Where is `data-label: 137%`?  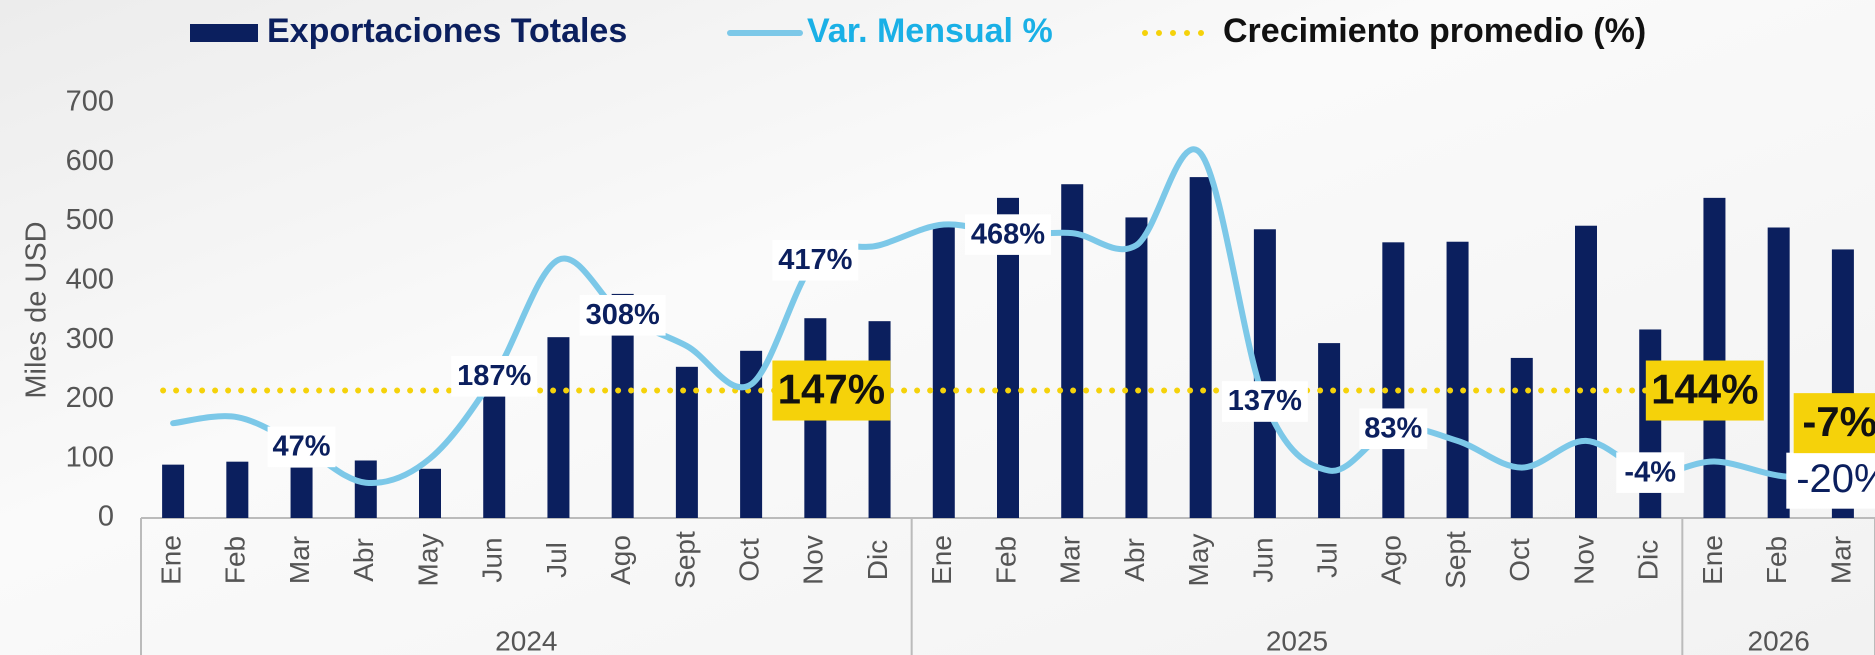 data-label: 137% is located at coordinates (1265, 401).